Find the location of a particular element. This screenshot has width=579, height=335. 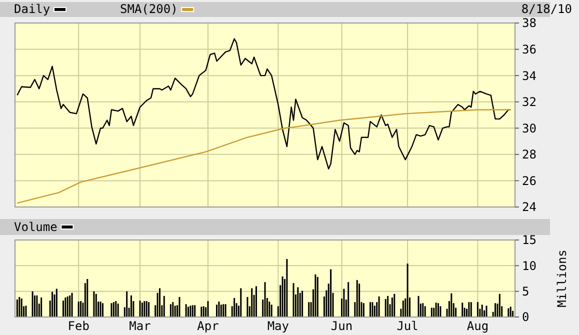

legend-label: SMA(200) is located at coordinates (149, 9).